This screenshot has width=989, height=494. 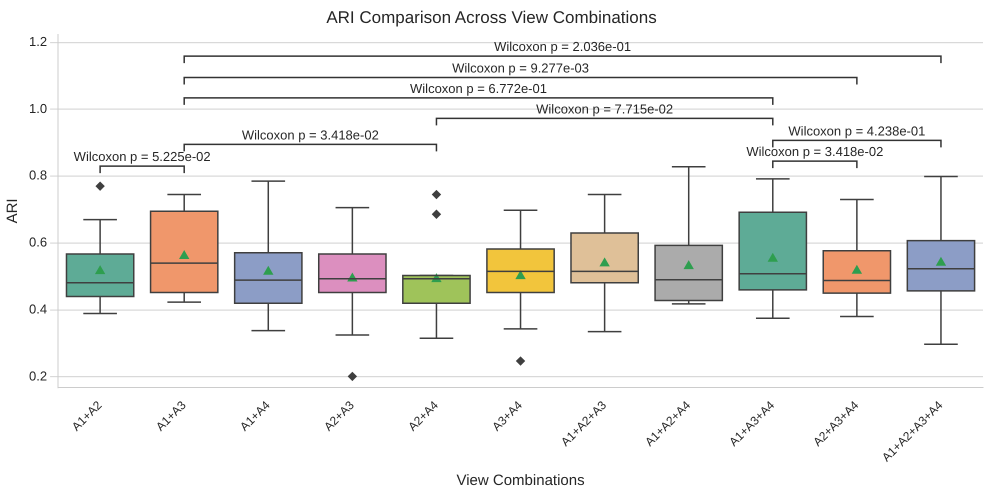 What do you see at coordinates (38, 376) in the screenshot?
I see `y-tick-label: 0.2` at bounding box center [38, 376].